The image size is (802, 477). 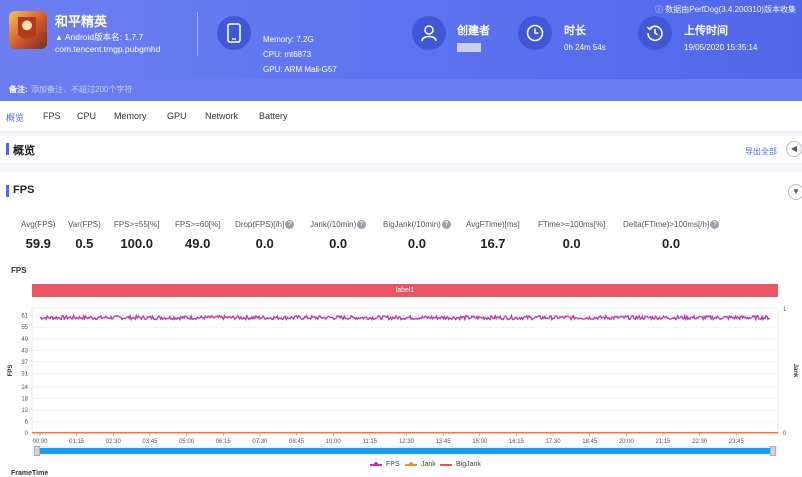 What do you see at coordinates (15, 118) in the screenshot?
I see `tab-overview: 概览` at bounding box center [15, 118].